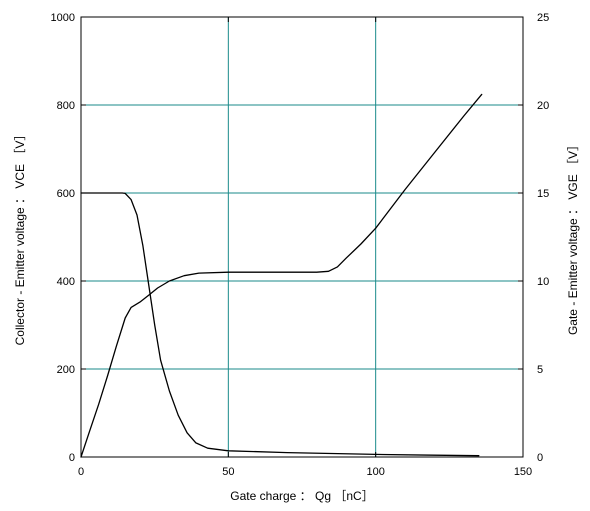  Describe the element at coordinates (63, 18) in the screenshot. I see `y-left-tick-label-5: 1000` at that location.